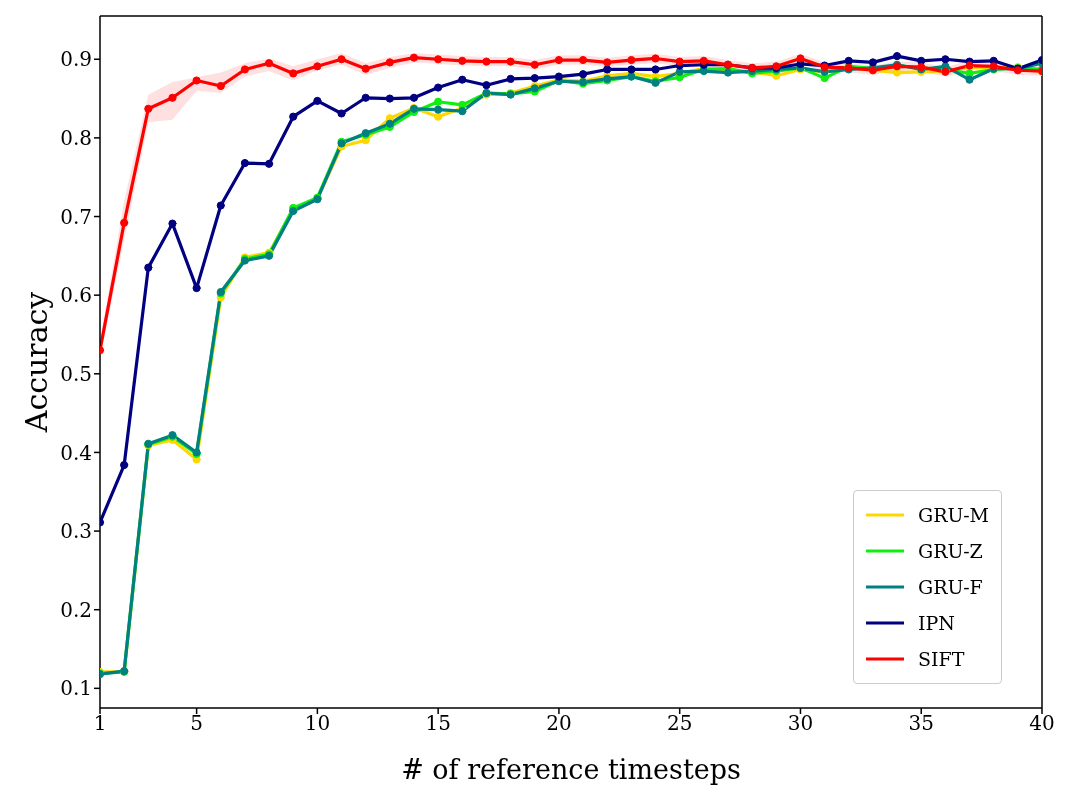 This screenshot has width=1067, height=791. I want to click on y-tick-label: 0.4, so click(76, 452).